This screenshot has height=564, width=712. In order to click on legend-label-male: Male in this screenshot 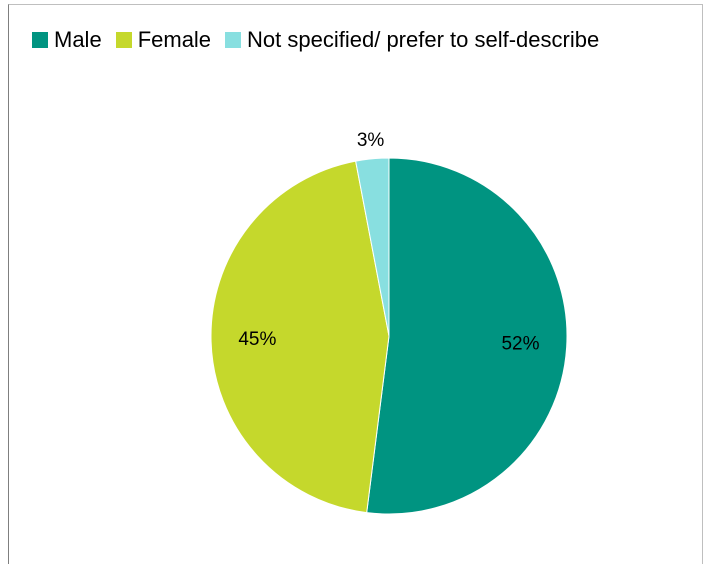, I will do `click(78, 39)`.